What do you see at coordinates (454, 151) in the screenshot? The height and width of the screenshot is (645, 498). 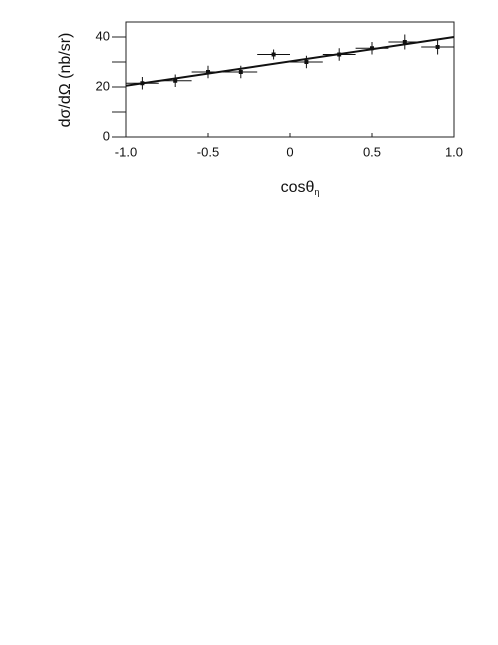 I see `x-tick-label: 1.0` at bounding box center [454, 151].